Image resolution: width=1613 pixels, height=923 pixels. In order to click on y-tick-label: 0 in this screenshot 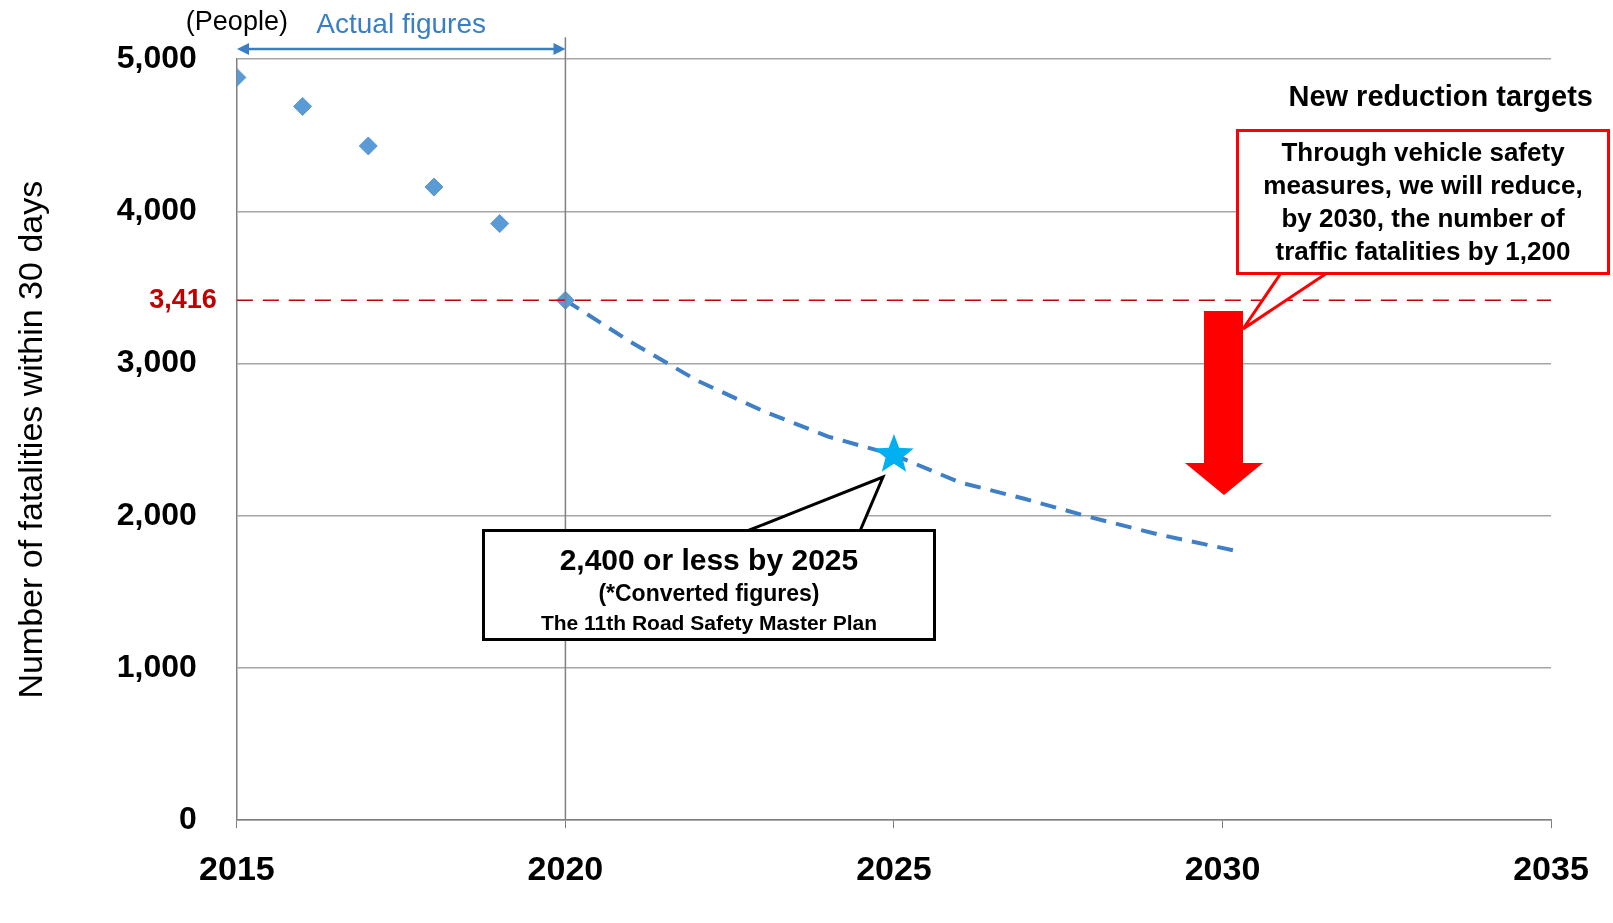, I will do `click(188, 818)`.